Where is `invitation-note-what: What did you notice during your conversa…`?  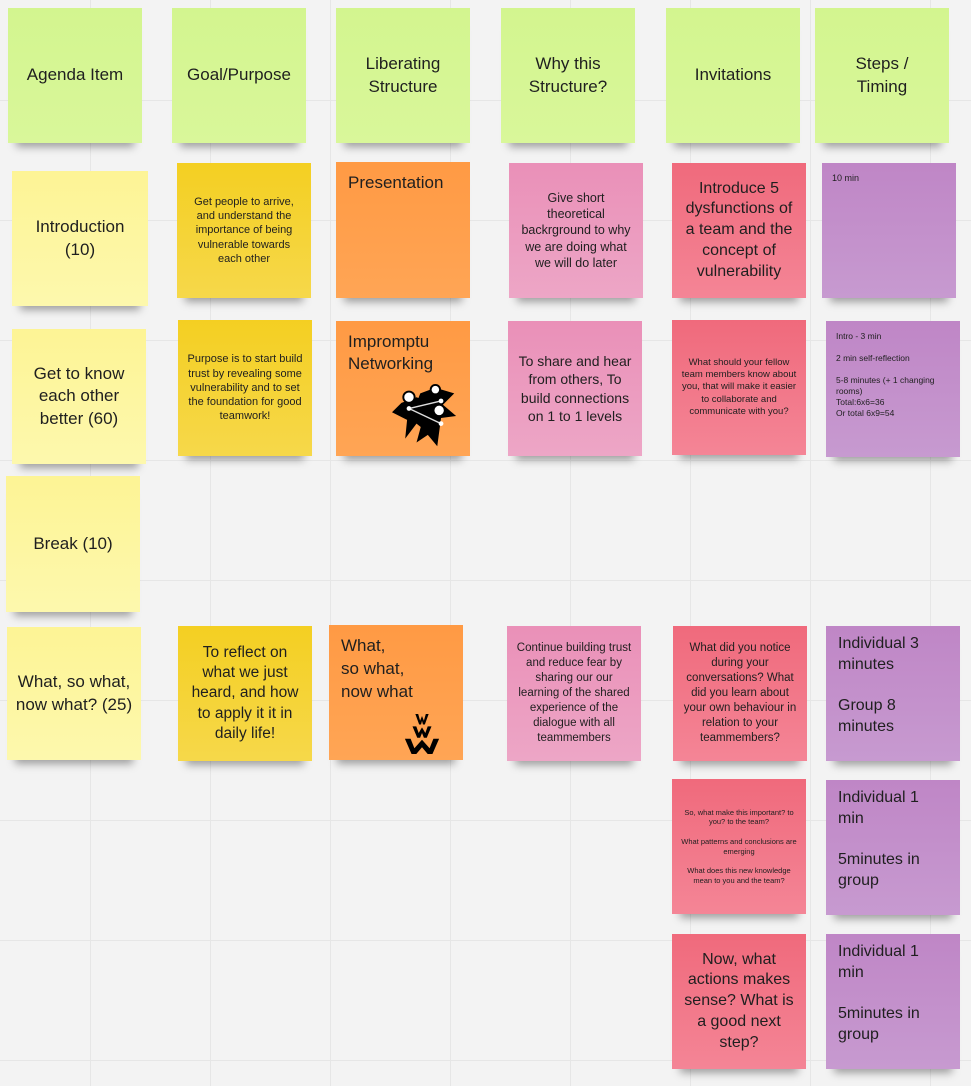 invitation-note-what: What did you notice during your conversa… is located at coordinates (740, 693).